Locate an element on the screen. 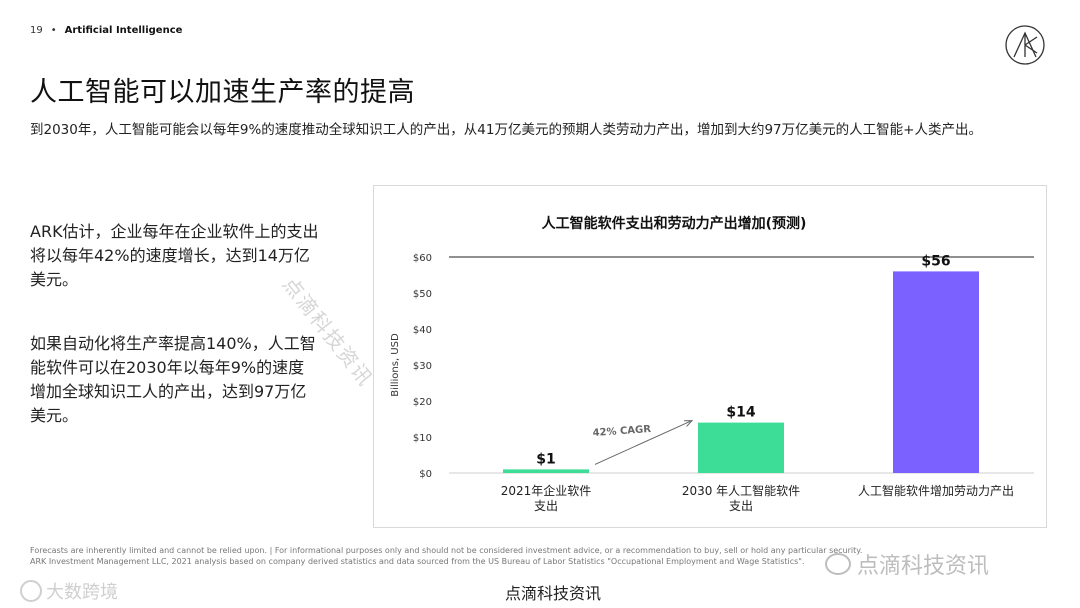 This screenshot has width=1080, height=608. section-label: Artificial Intelligence is located at coordinates (123, 30).